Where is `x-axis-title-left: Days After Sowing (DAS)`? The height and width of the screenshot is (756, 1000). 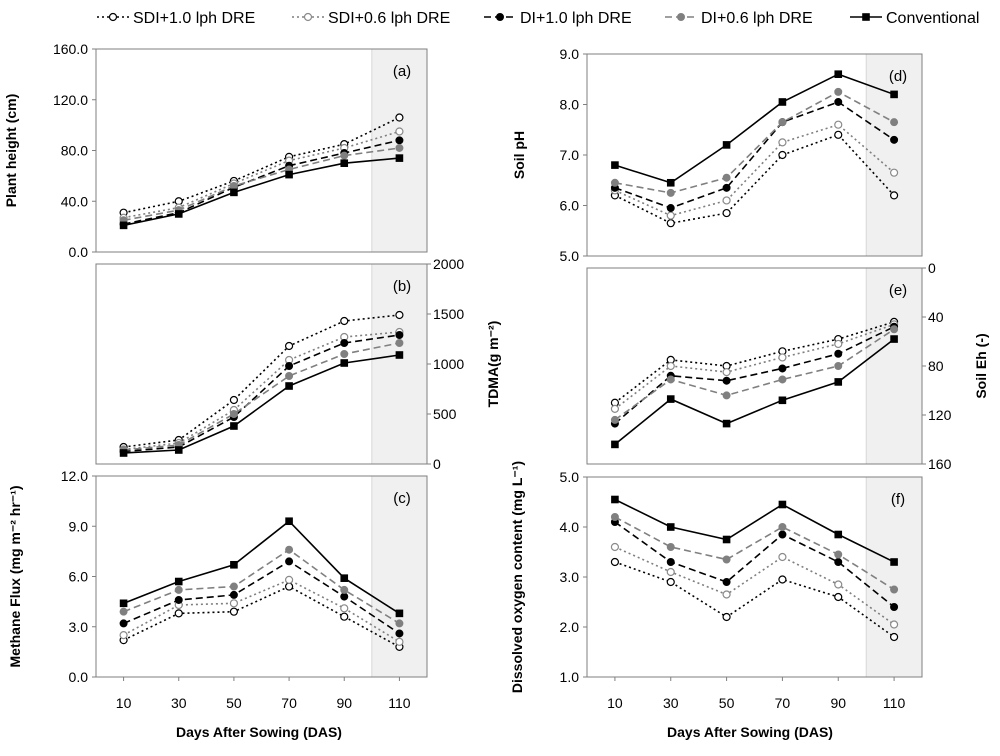 x-axis-title-left: Days After Sowing (DAS) is located at coordinates (259, 732).